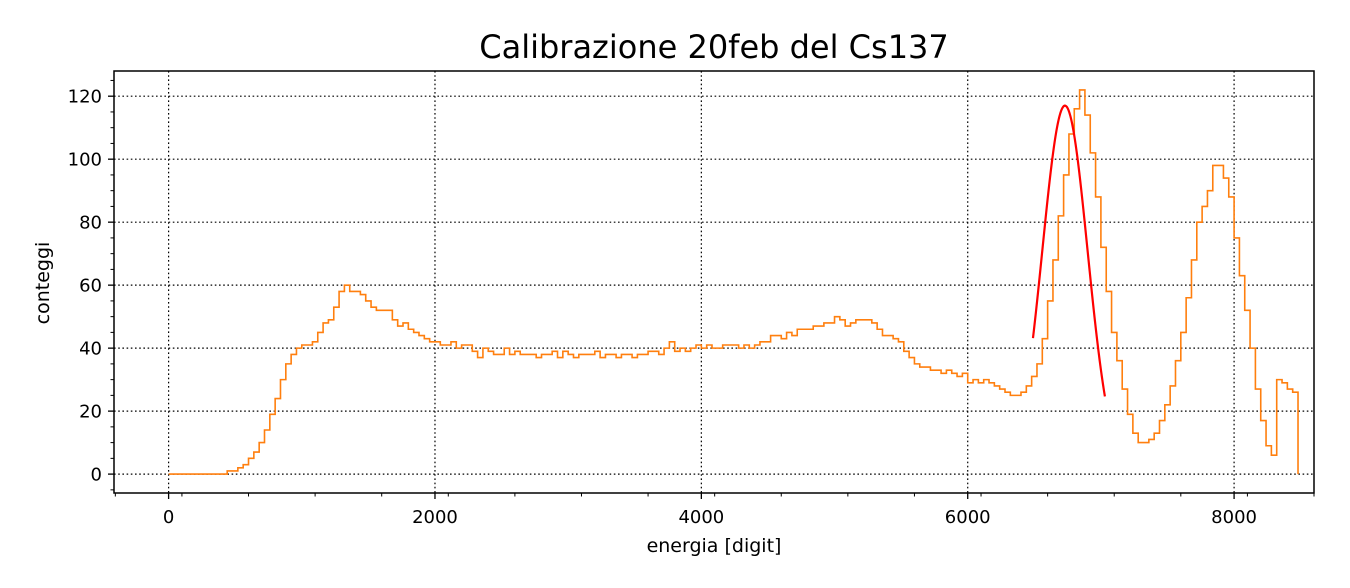 This screenshot has height=588, width=1350. What do you see at coordinates (714, 546) in the screenshot?
I see `x-axis-label: energia [digit]` at bounding box center [714, 546].